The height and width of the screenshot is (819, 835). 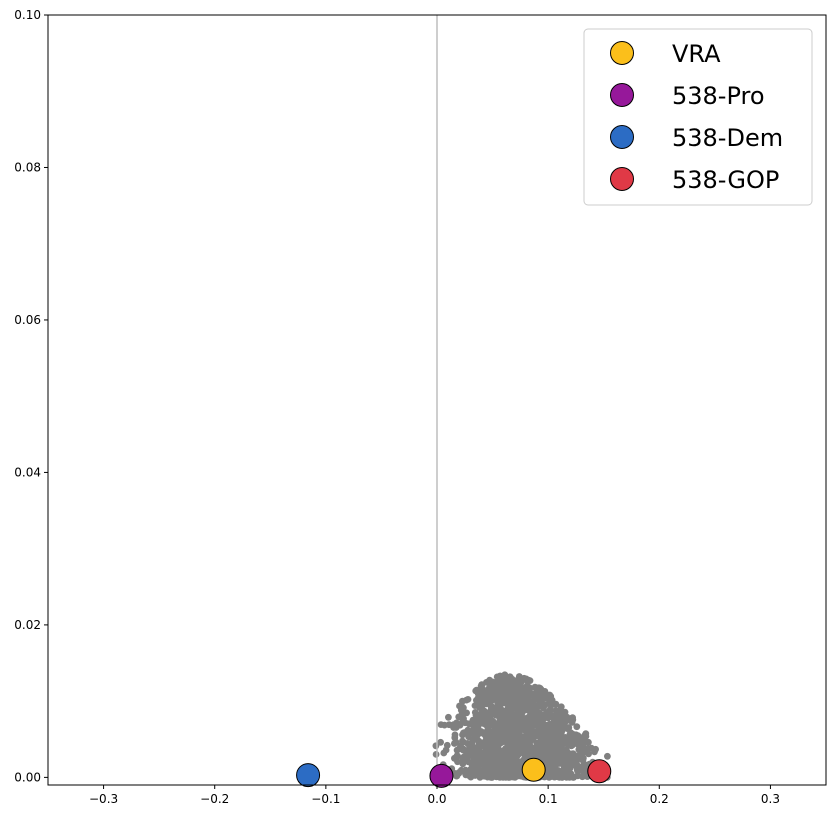 I want to click on x-tick-label: 0.0, so click(x=436, y=799).